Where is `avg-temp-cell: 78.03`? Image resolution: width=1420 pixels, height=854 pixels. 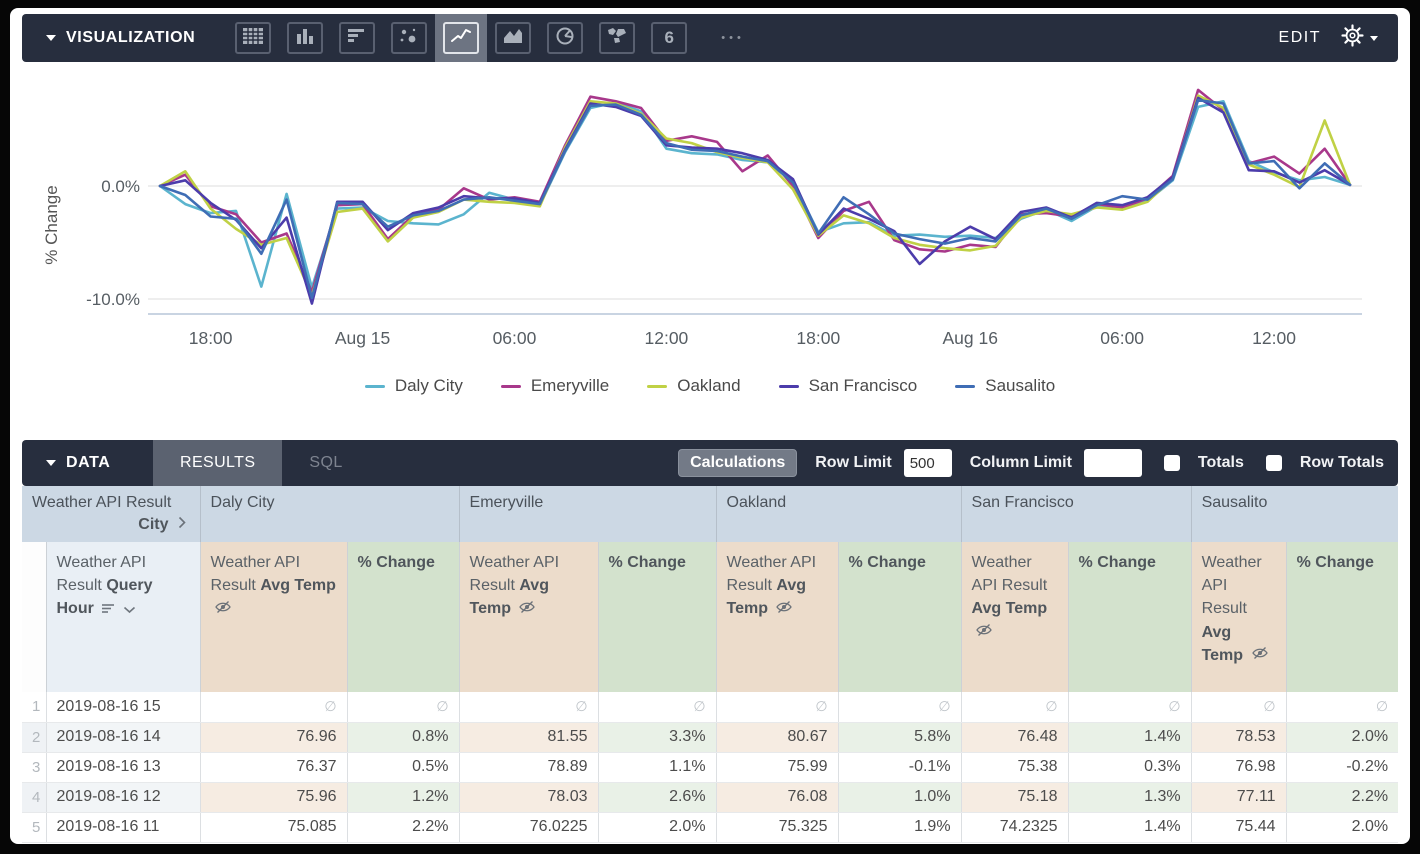
avg-temp-cell: 78.03 is located at coordinates (529, 797).